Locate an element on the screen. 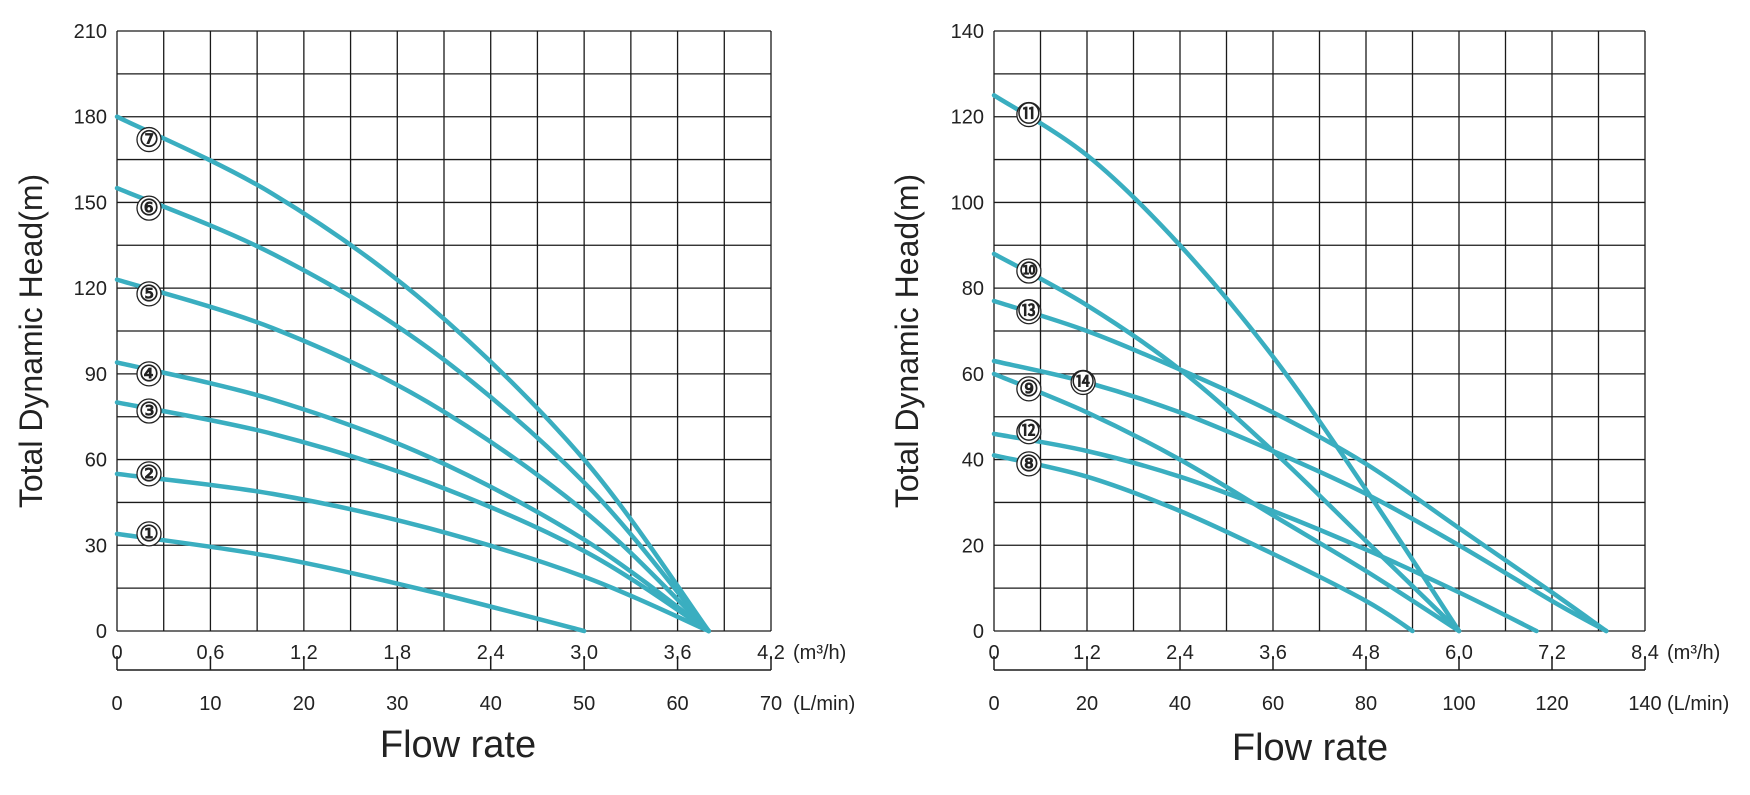  x-tick-label-lmin: 70 is located at coordinates (771, 704).